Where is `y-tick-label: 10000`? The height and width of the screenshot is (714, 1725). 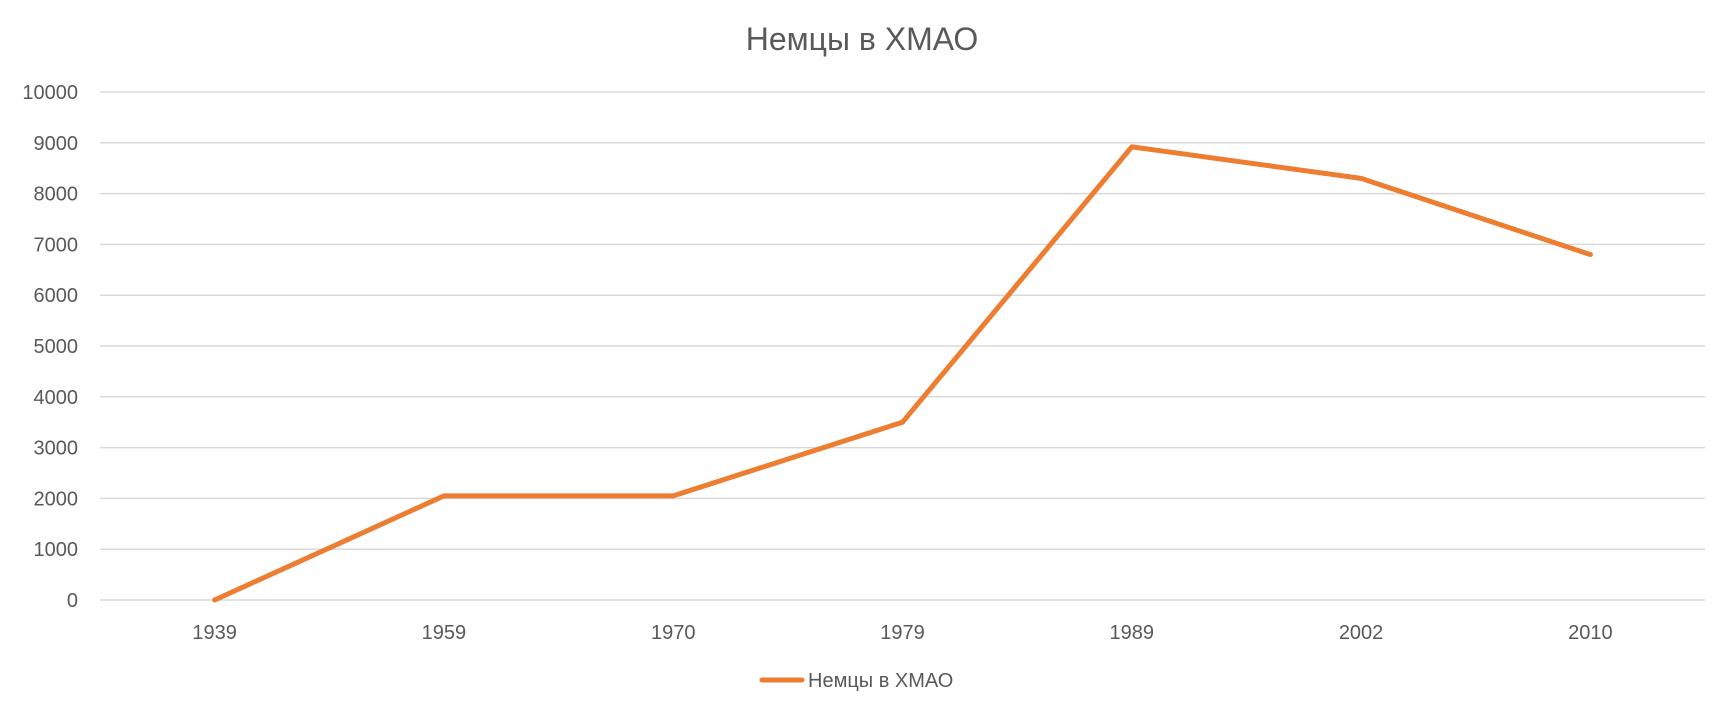
y-tick-label: 10000 is located at coordinates (50, 93).